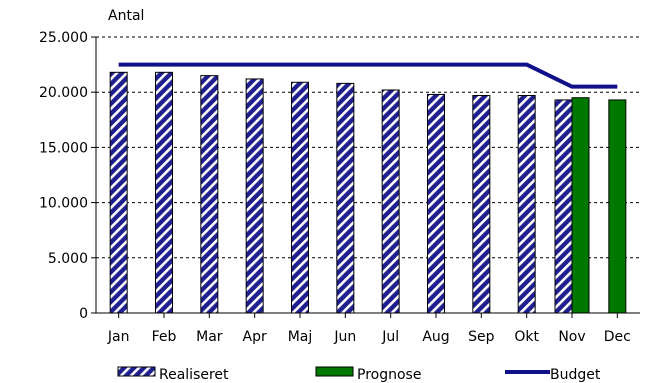 The width and height of the screenshot is (645, 383). I want to click on x-tick-label: Nov, so click(571, 337).